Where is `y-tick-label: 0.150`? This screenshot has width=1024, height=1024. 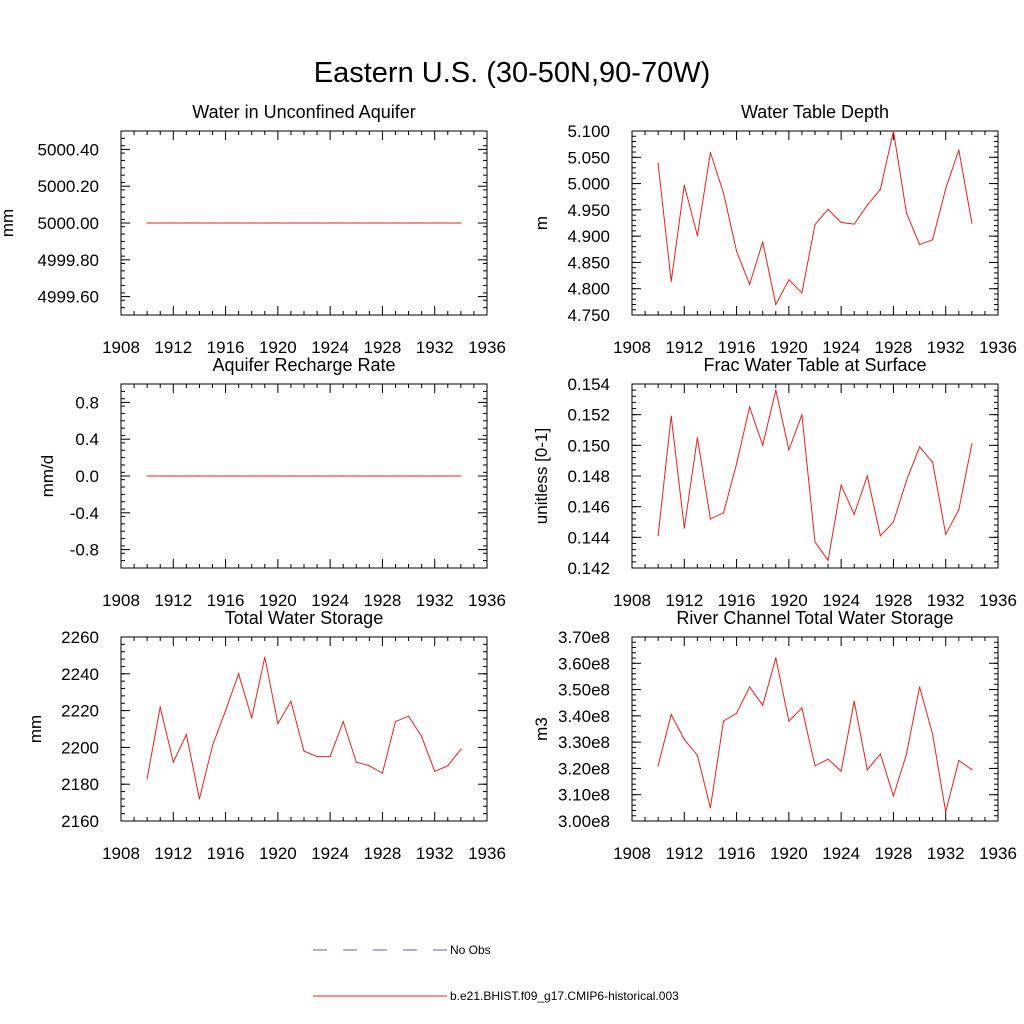
y-tick-label: 0.150 is located at coordinates (588, 445).